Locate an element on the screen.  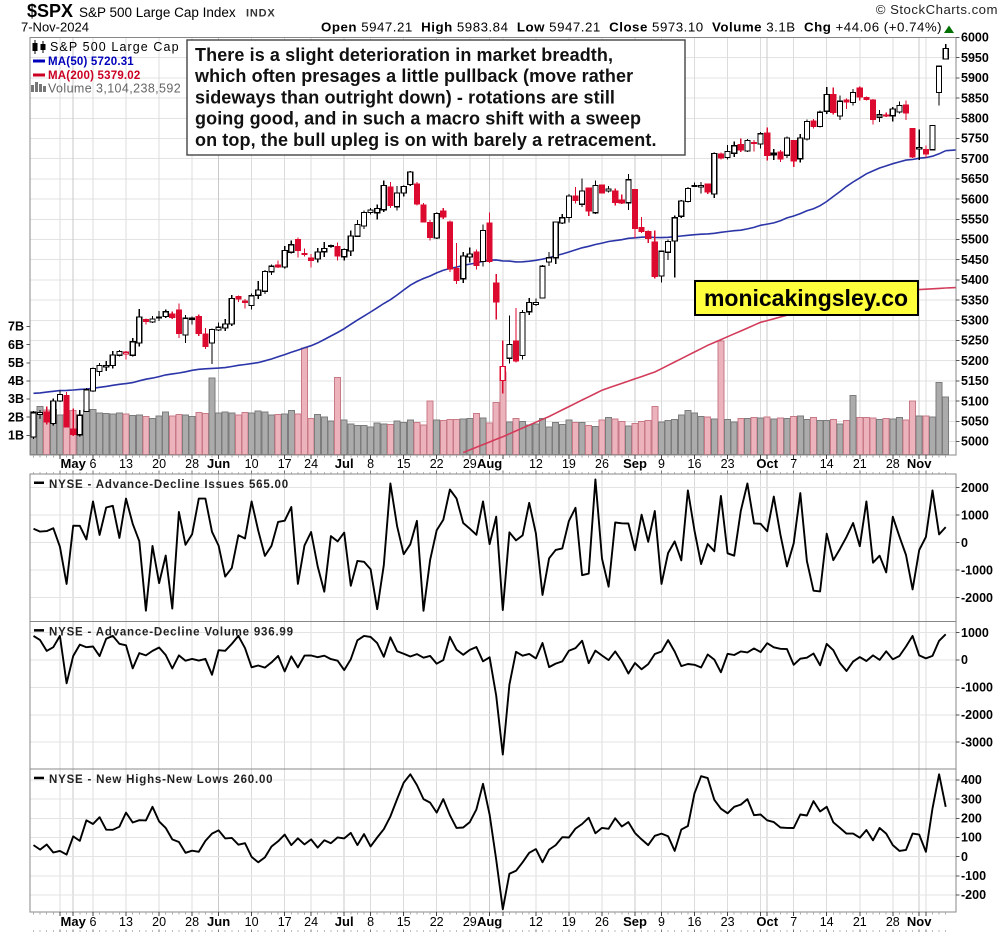
svg-text: Nov is located at coordinates (919, 921).